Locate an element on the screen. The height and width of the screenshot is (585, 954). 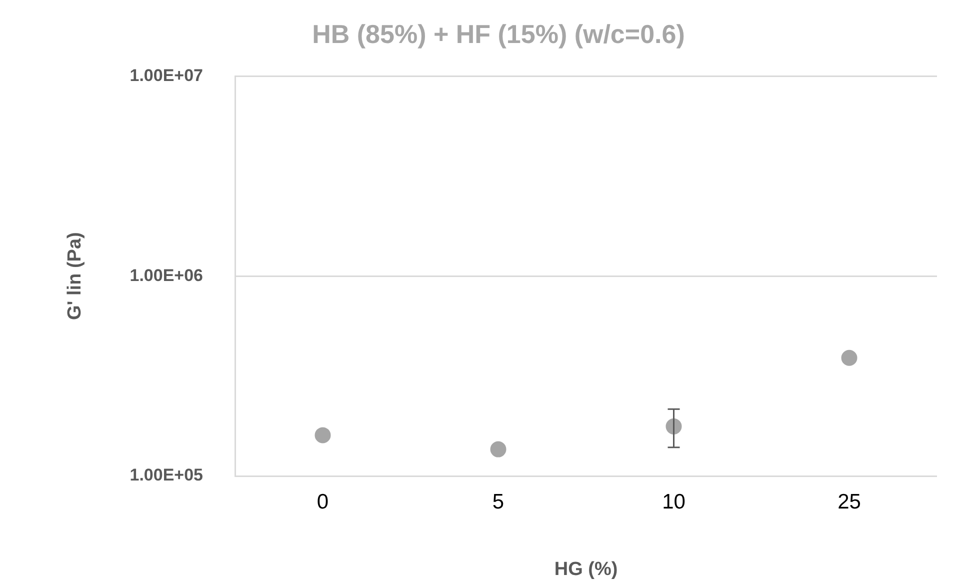
chart-title: HB (85%) + HF (15%) (w/c=0.6) is located at coordinates (498, 33).